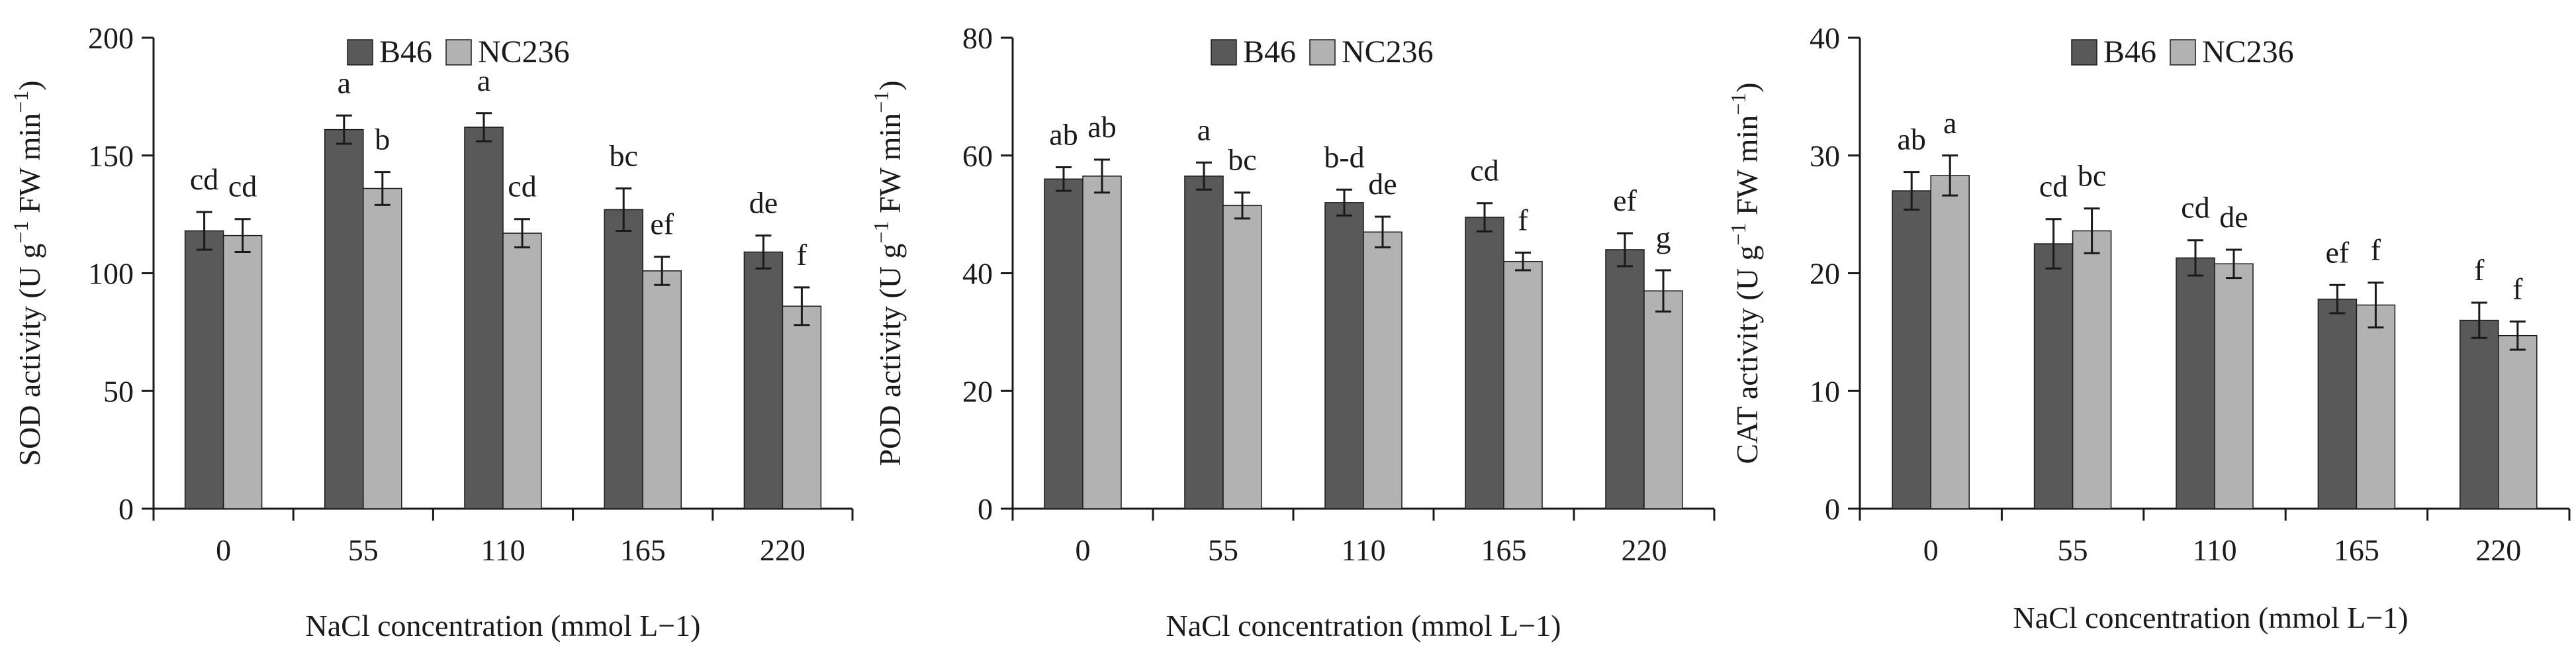 The width and height of the screenshot is (2576, 665). I want to click on sod-x-tick-label: 55, so click(363, 550).